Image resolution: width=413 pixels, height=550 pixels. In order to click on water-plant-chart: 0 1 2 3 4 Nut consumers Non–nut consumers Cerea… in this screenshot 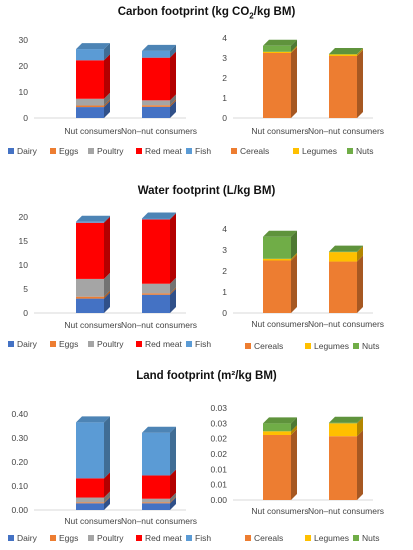, I will do `click(303, 287)`.